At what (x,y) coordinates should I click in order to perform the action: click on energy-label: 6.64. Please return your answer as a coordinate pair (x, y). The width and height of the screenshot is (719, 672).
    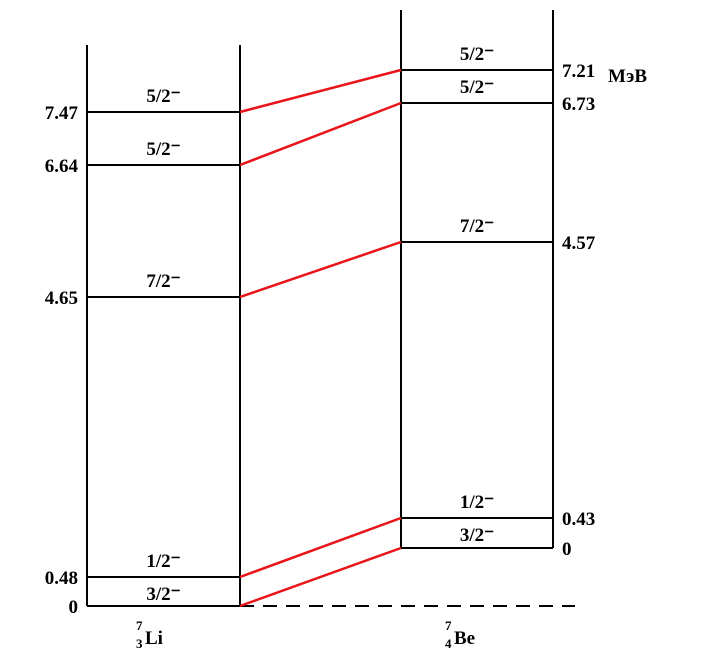
    Looking at the image, I should click on (62, 166).